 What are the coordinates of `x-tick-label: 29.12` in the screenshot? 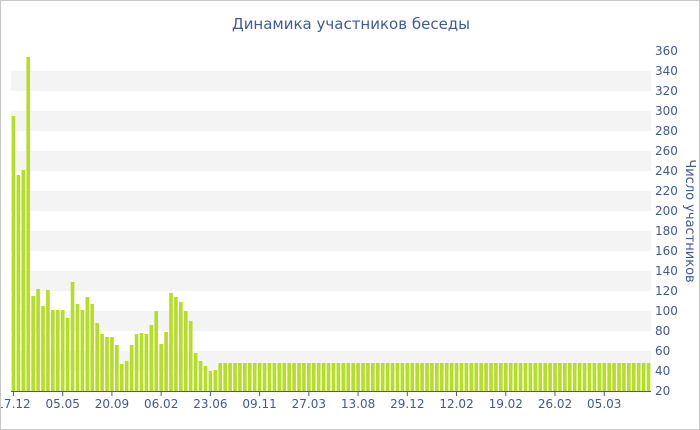 It's located at (407, 404).